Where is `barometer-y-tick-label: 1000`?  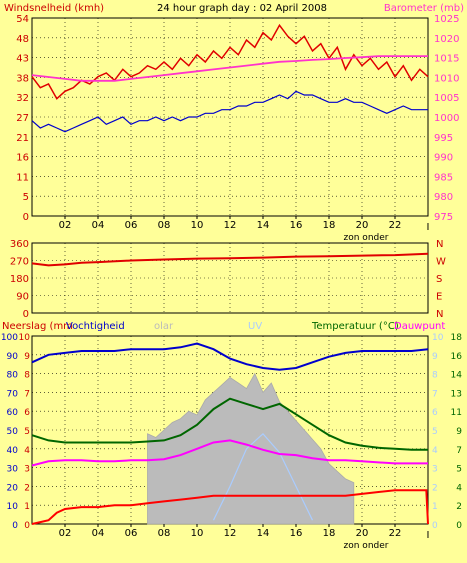 barometer-y-tick-label: 1000 is located at coordinates (446, 118).